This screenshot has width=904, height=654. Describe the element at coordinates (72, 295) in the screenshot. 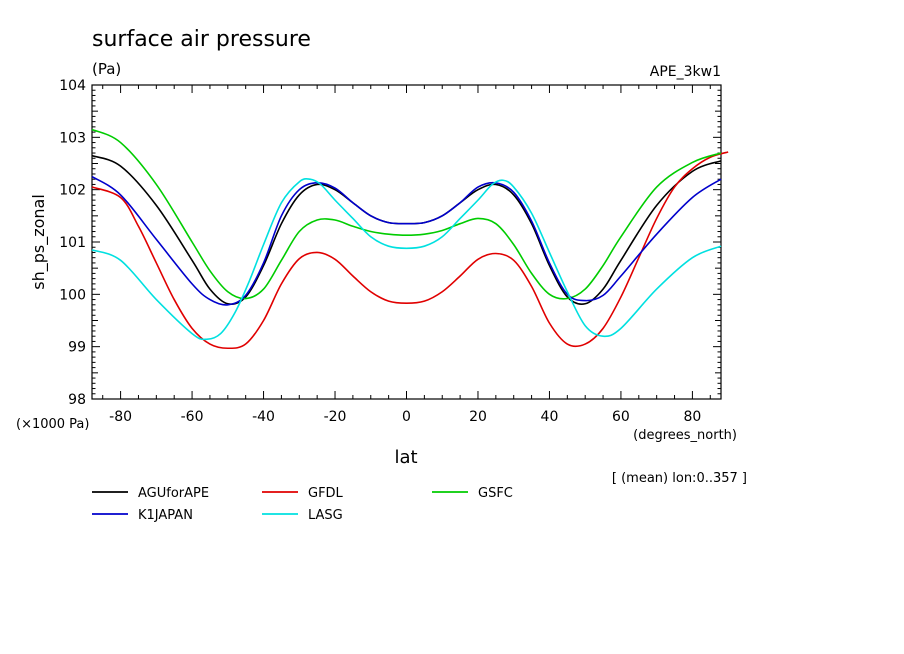

I see `y-tick-label: 100` at that location.